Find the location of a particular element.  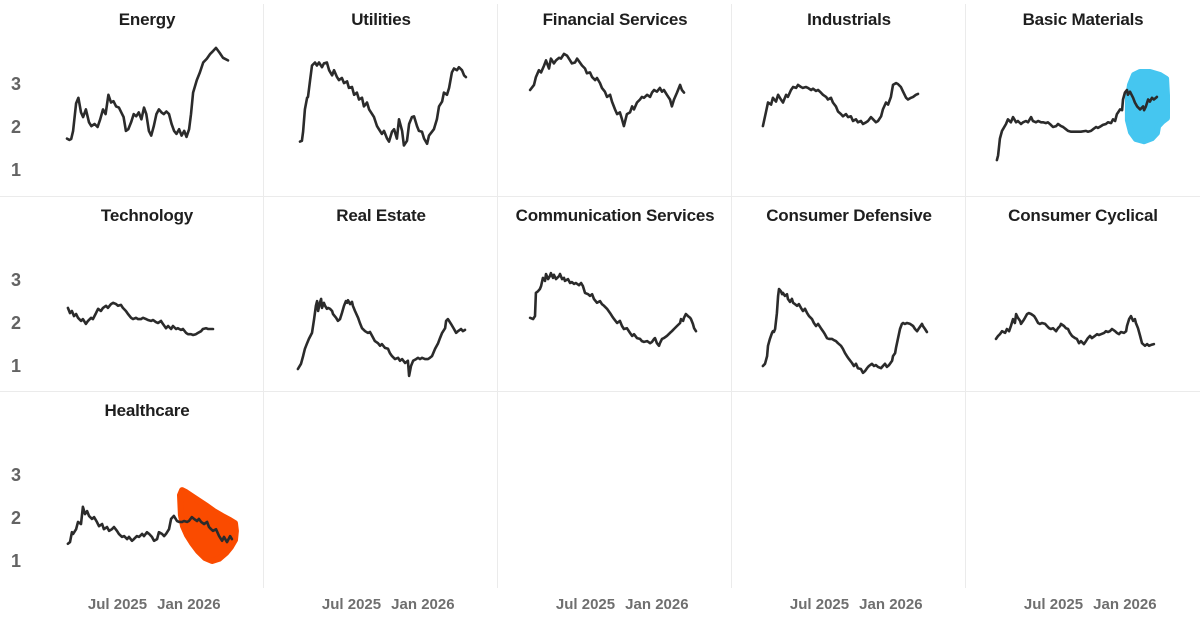

panel-title: Basic Materials is located at coordinates (1083, 19).